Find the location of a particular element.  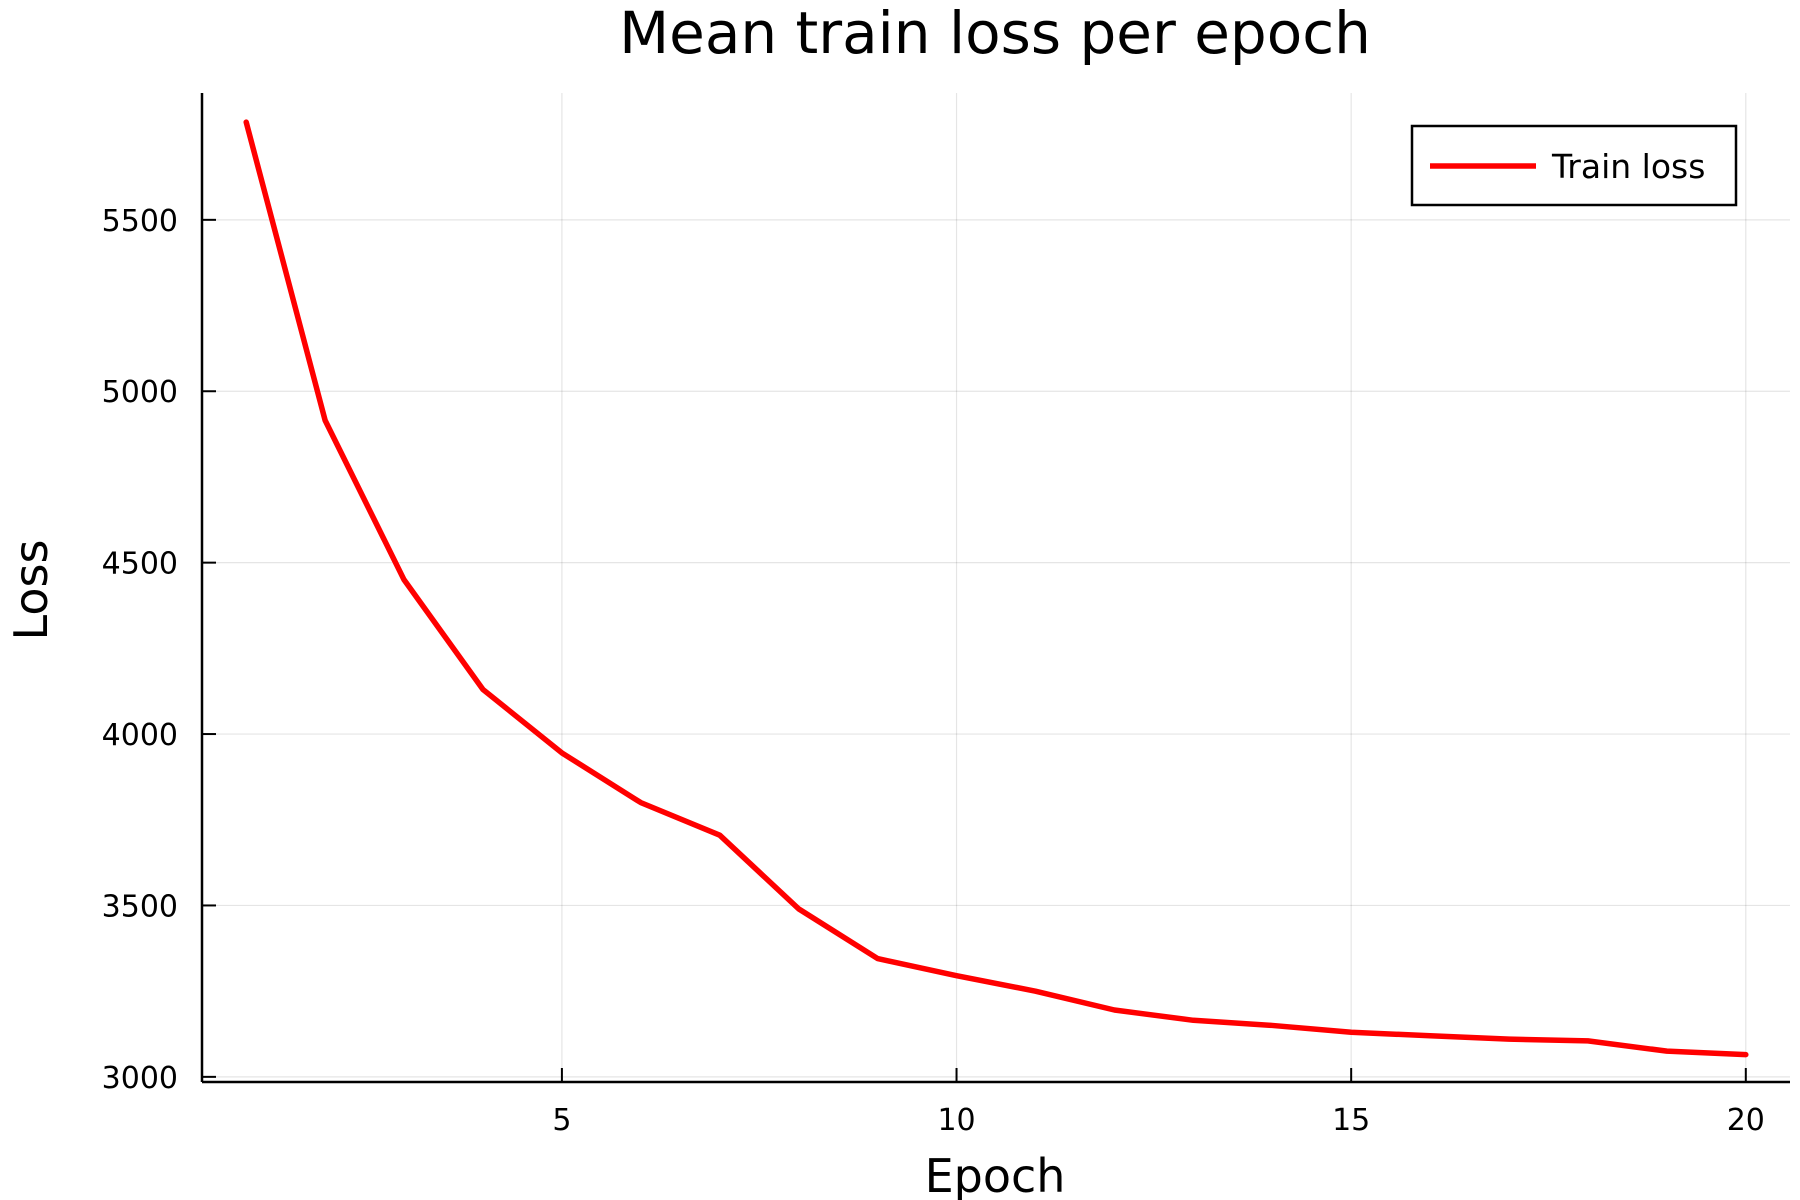

y-tick-label-4500: 4500 is located at coordinates (140, 564).